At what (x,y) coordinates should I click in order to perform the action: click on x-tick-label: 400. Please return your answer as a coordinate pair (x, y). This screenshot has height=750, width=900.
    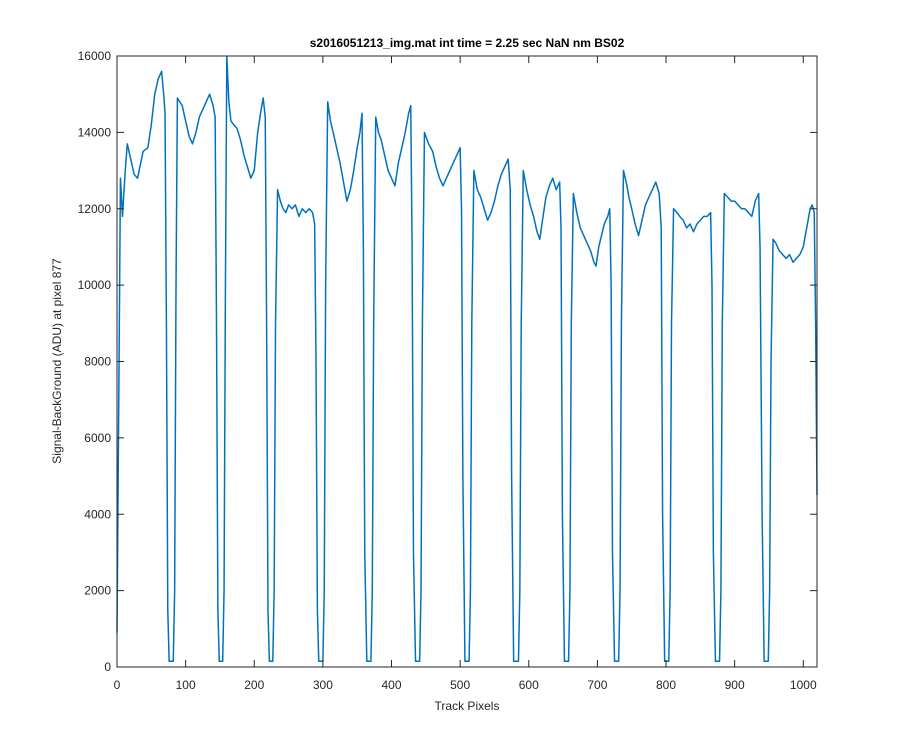
    Looking at the image, I should click on (391, 685).